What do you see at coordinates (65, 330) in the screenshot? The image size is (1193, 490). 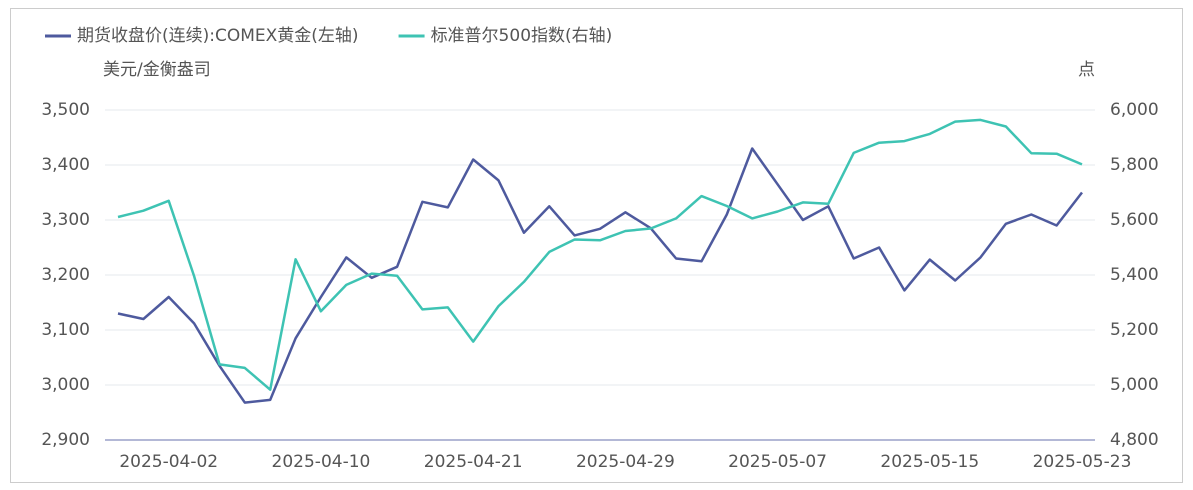 I see `y-tick-label: 3,100` at bounding box center [65, 330].